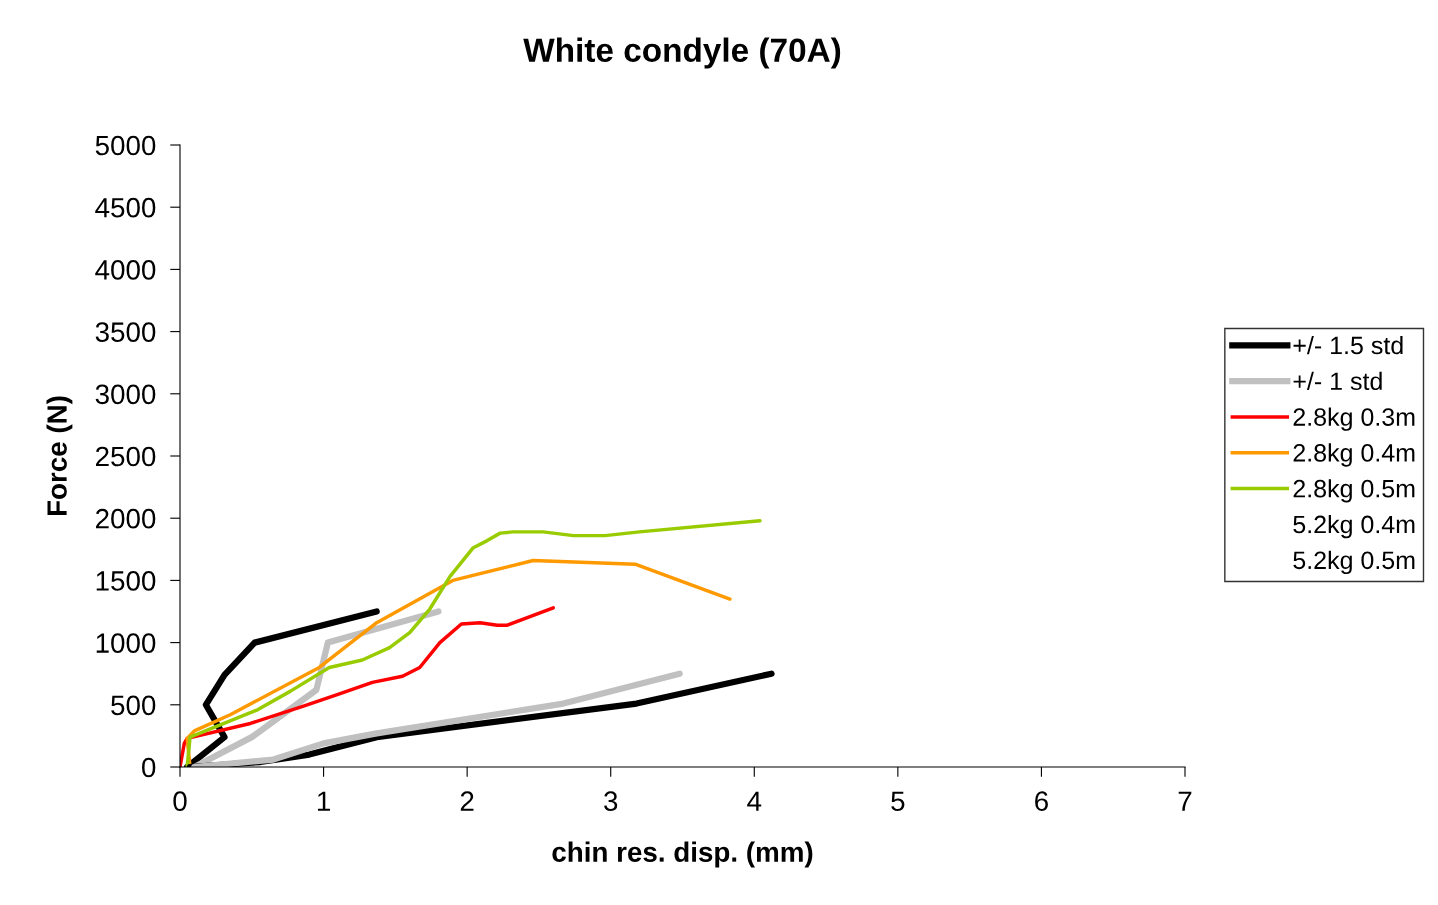 The width and height of the screenshot is (1438, 905). What do you see at coordinates (1354, 526) in the screenshot?
I see `text: 5.2kg 0.4m` at bounding box center [1354, 526].